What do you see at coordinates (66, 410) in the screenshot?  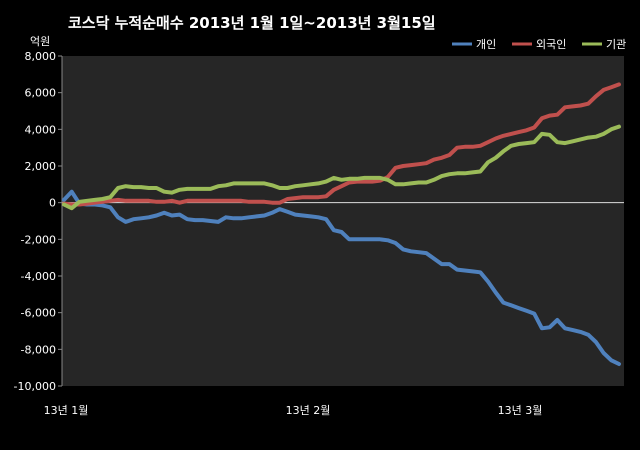 I see `x-tick-label: 13년 1월` at bounding box center [66, 410].